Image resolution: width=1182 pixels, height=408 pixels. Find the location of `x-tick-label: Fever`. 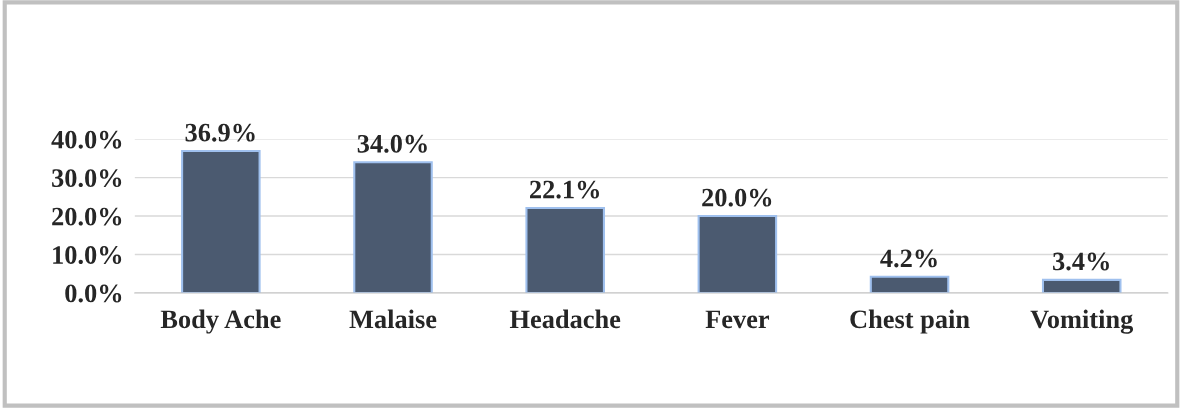

x-tick-label: Fever is located at coordinates (737, 319).